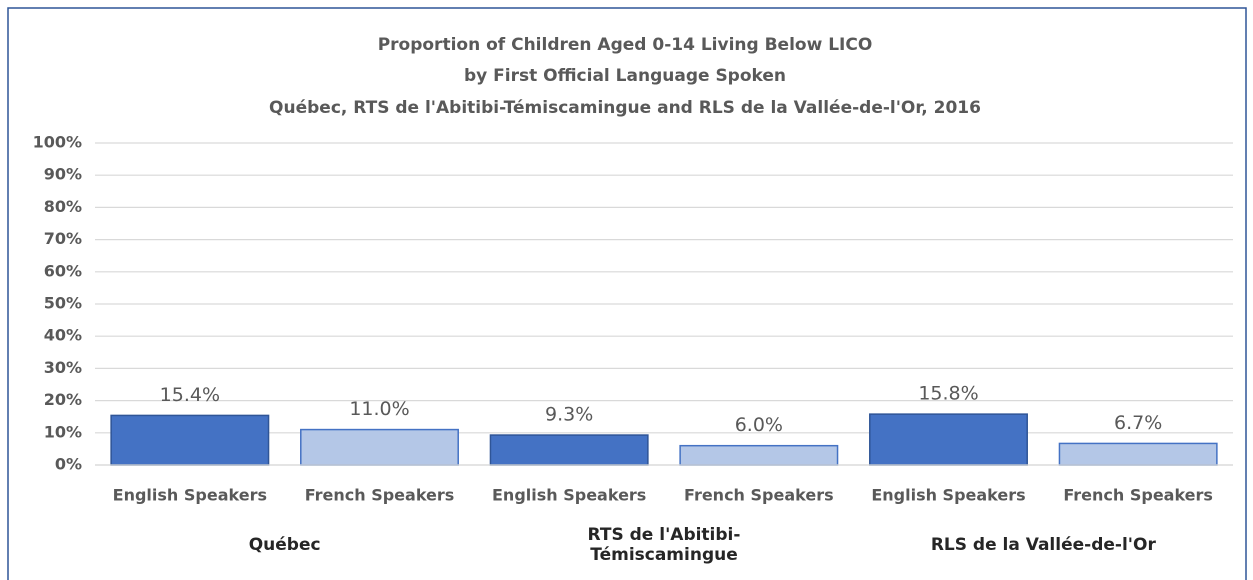  I want to click on y-tick-label: 80%, so click(63, 206).